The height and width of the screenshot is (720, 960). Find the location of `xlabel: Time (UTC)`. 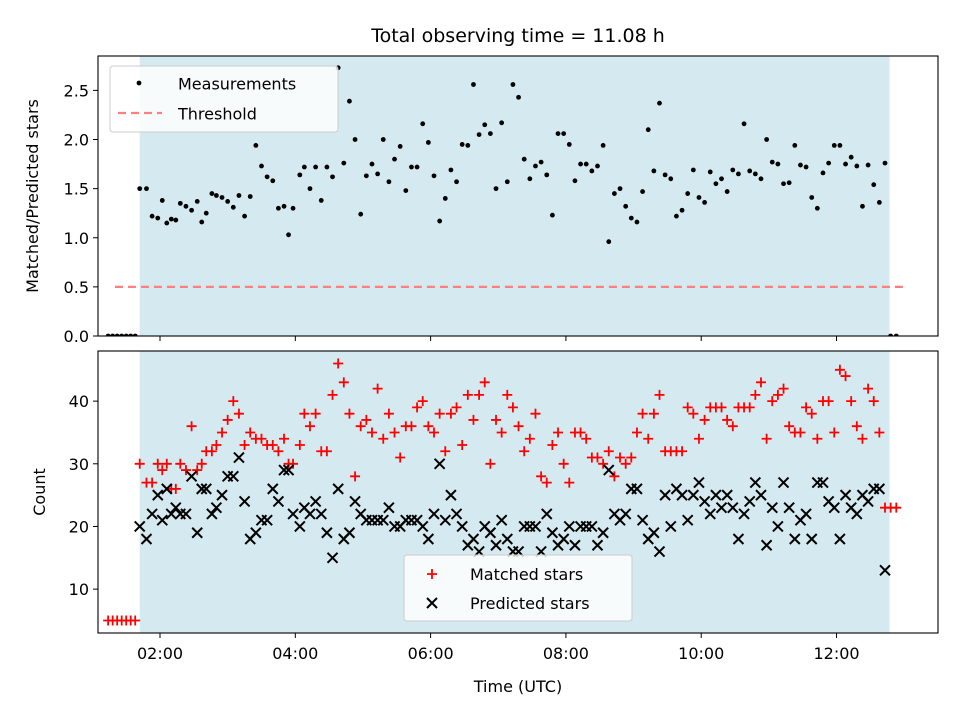

xlabel: Time (UTC) is located at coordinates (517, 686).